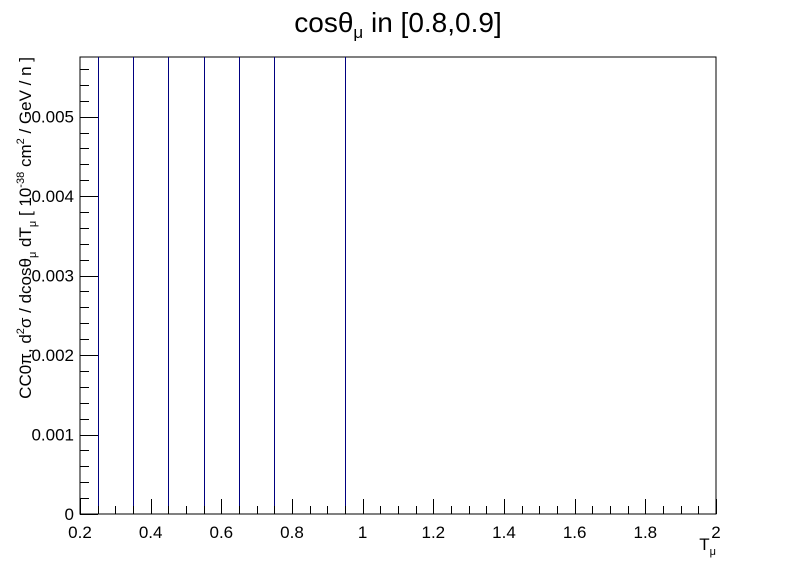 Image resolution: width=796 pixels, height=572 pixels. What do you see at coordinates (25, 293) in the screenshot?
I see `y-axis-label-part2: σ / dcosθ` at bounding box center [25, 293].